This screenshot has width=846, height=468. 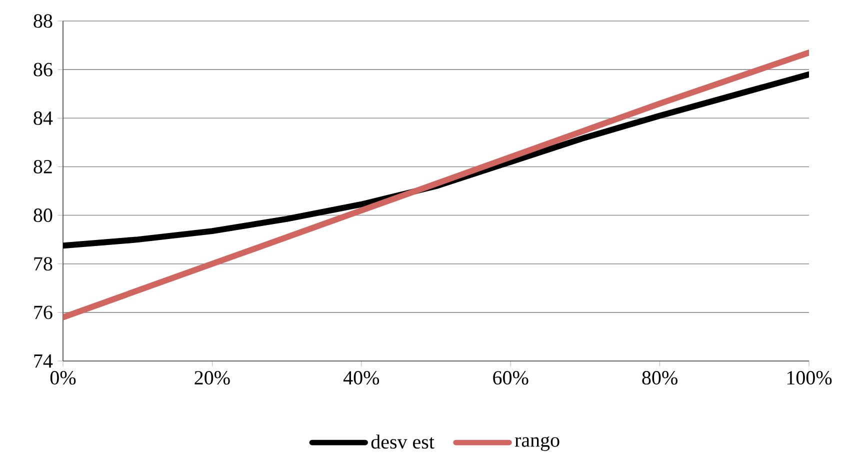 I want to click on legend-label: desv est, so click(x=402, y=441).